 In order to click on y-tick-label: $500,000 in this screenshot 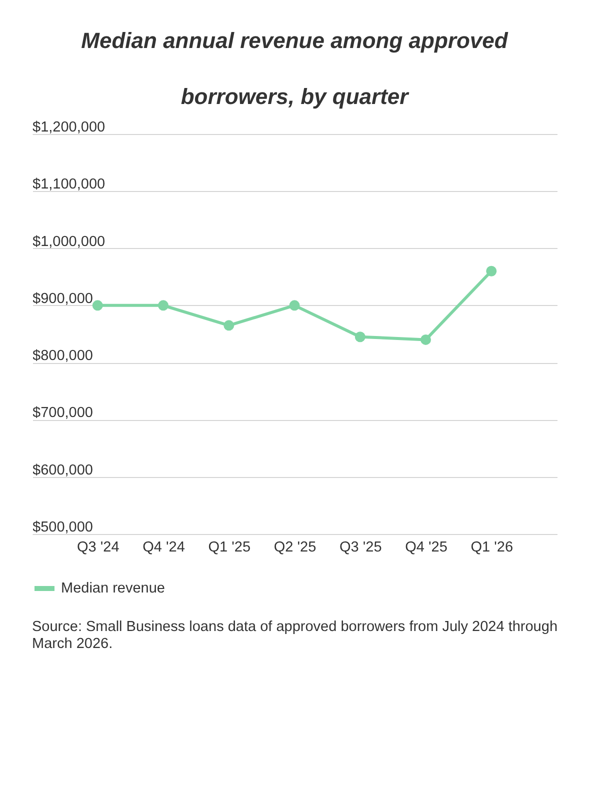, I will do `click(62, 528)`.